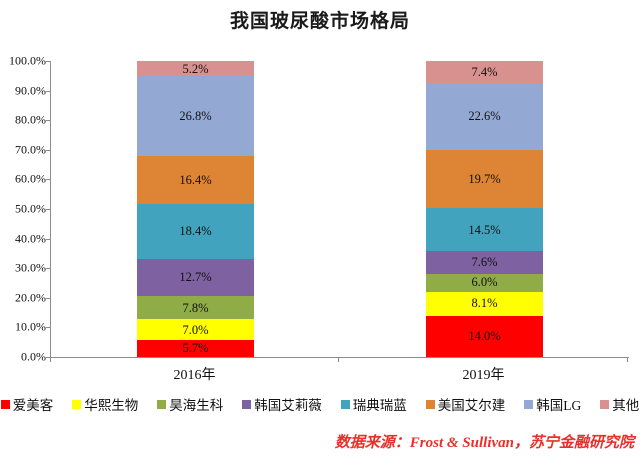 This screenshot has width=640, height=457. I want to click on source-note: 数据来源：Frost & Sullivan，苏宁金融研究院, so click(484, 443).